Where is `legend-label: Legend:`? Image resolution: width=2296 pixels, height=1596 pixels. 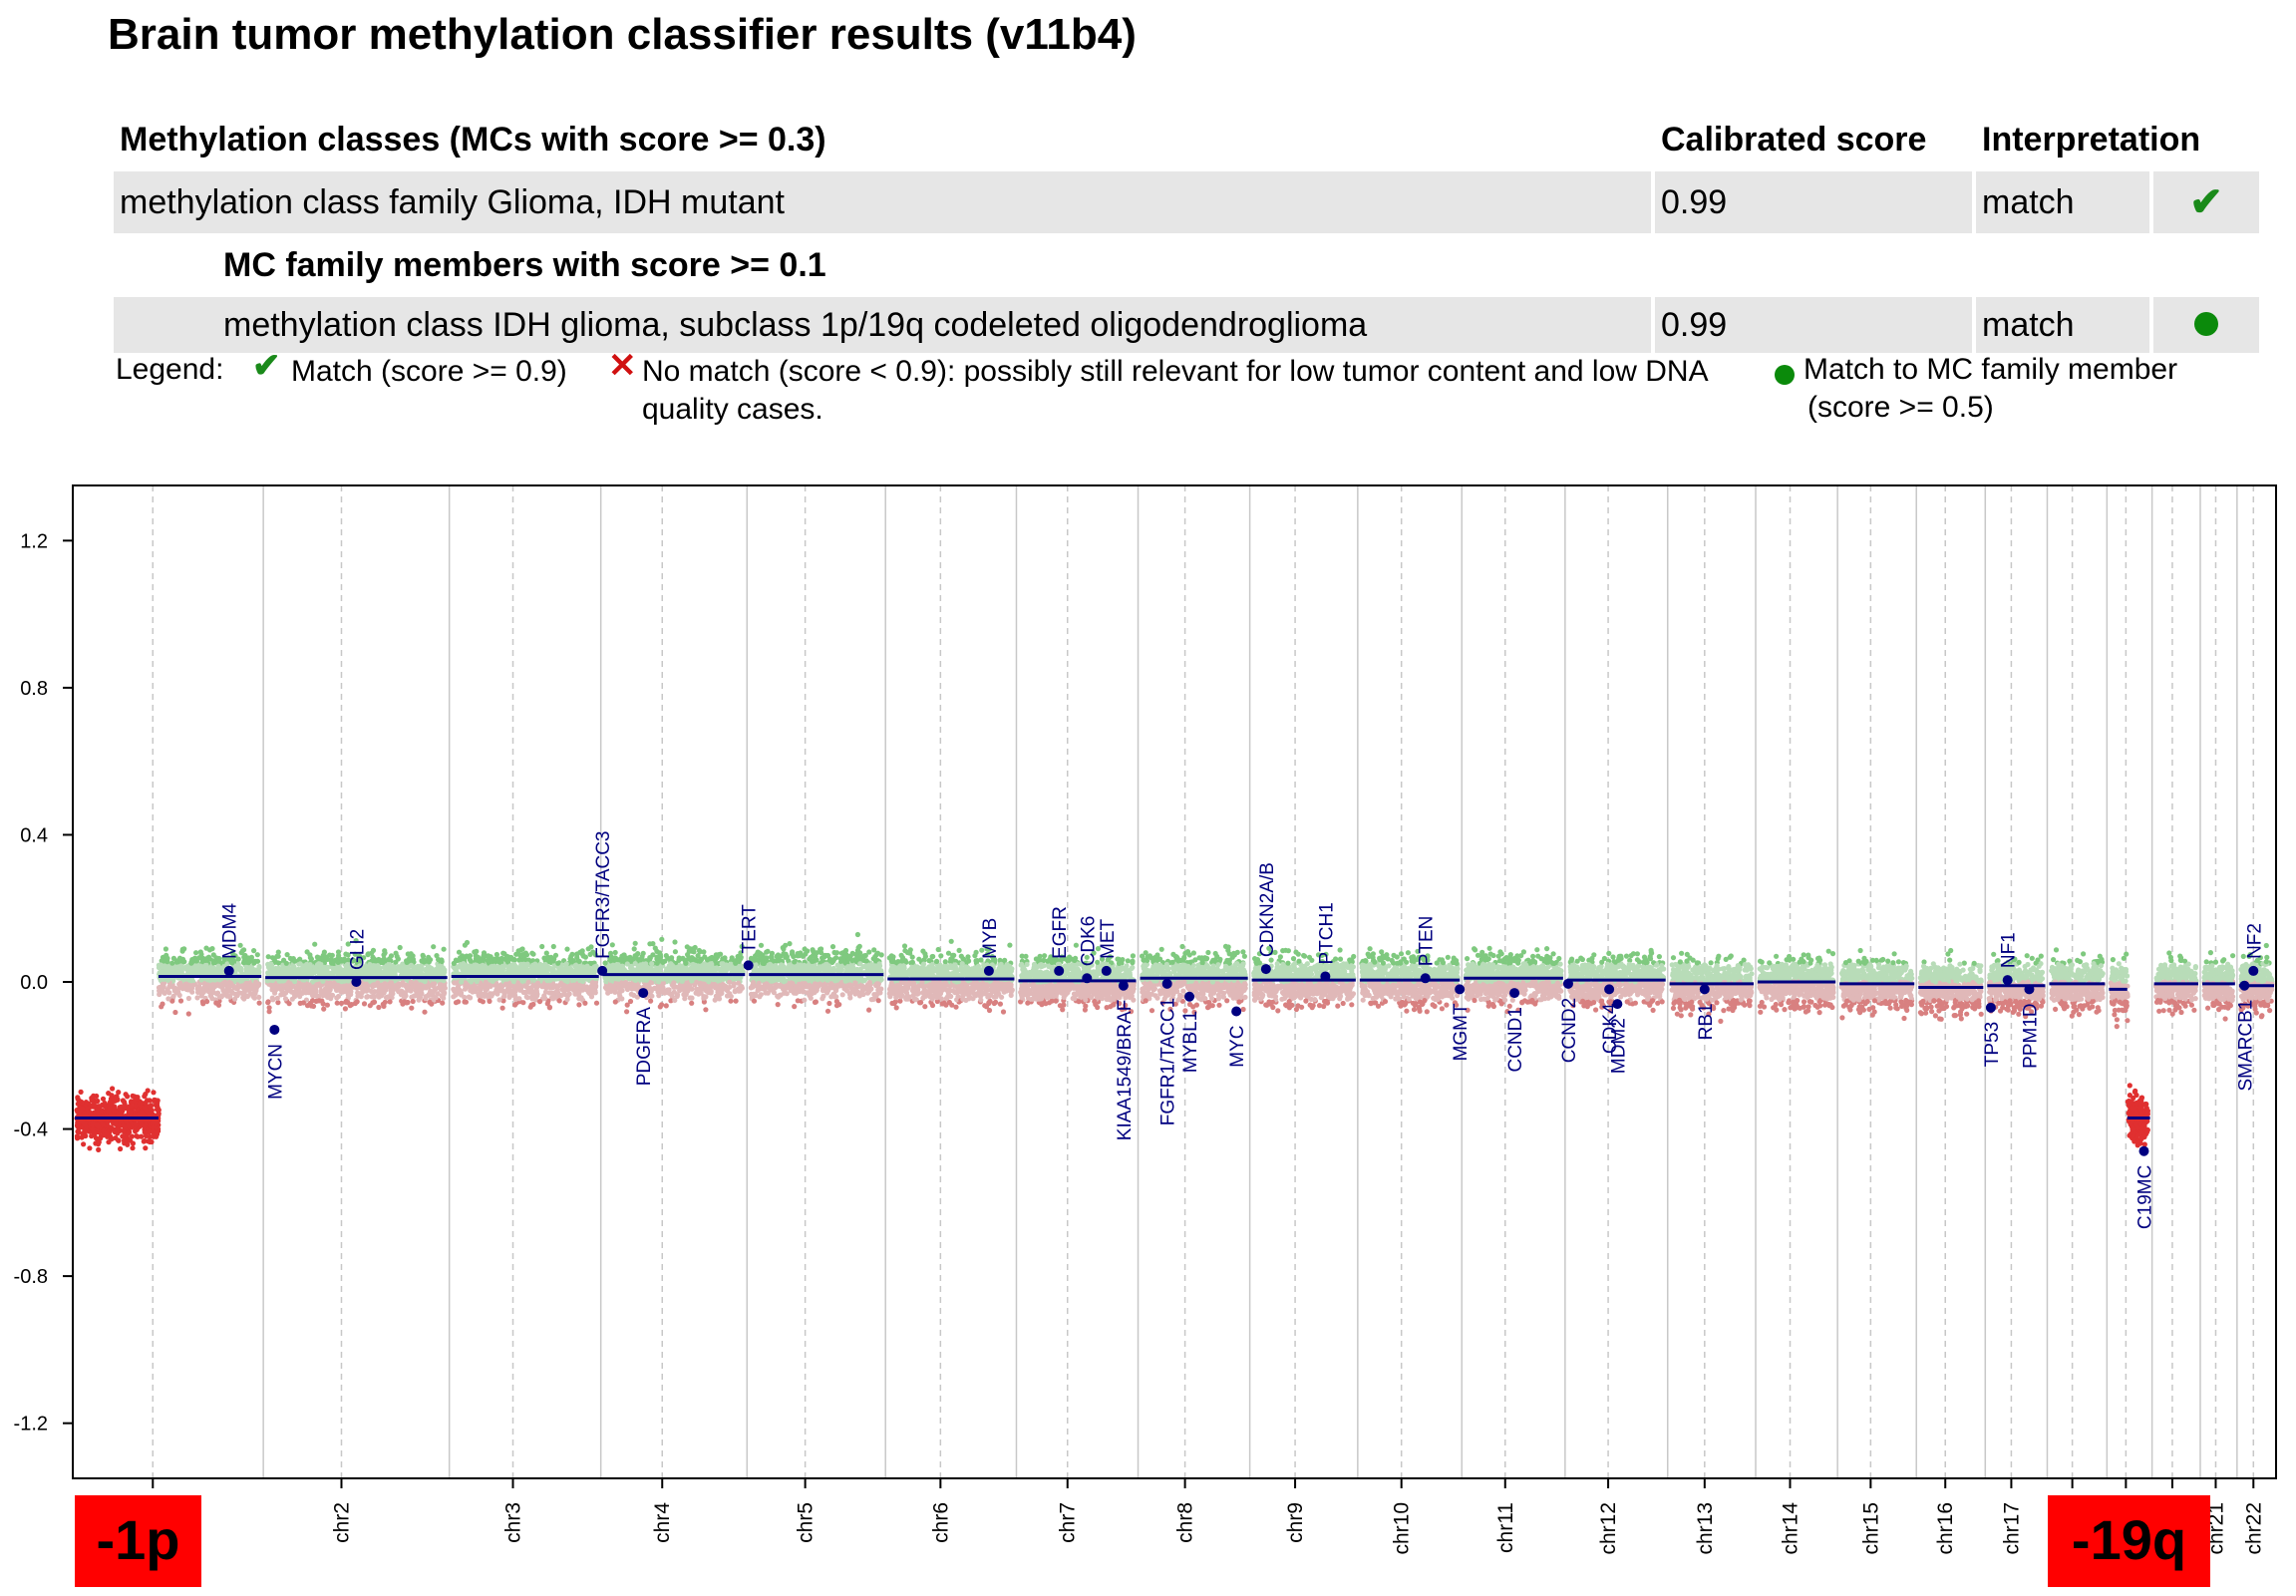 legend-label: Legend: is located at coordinates (170, 369).